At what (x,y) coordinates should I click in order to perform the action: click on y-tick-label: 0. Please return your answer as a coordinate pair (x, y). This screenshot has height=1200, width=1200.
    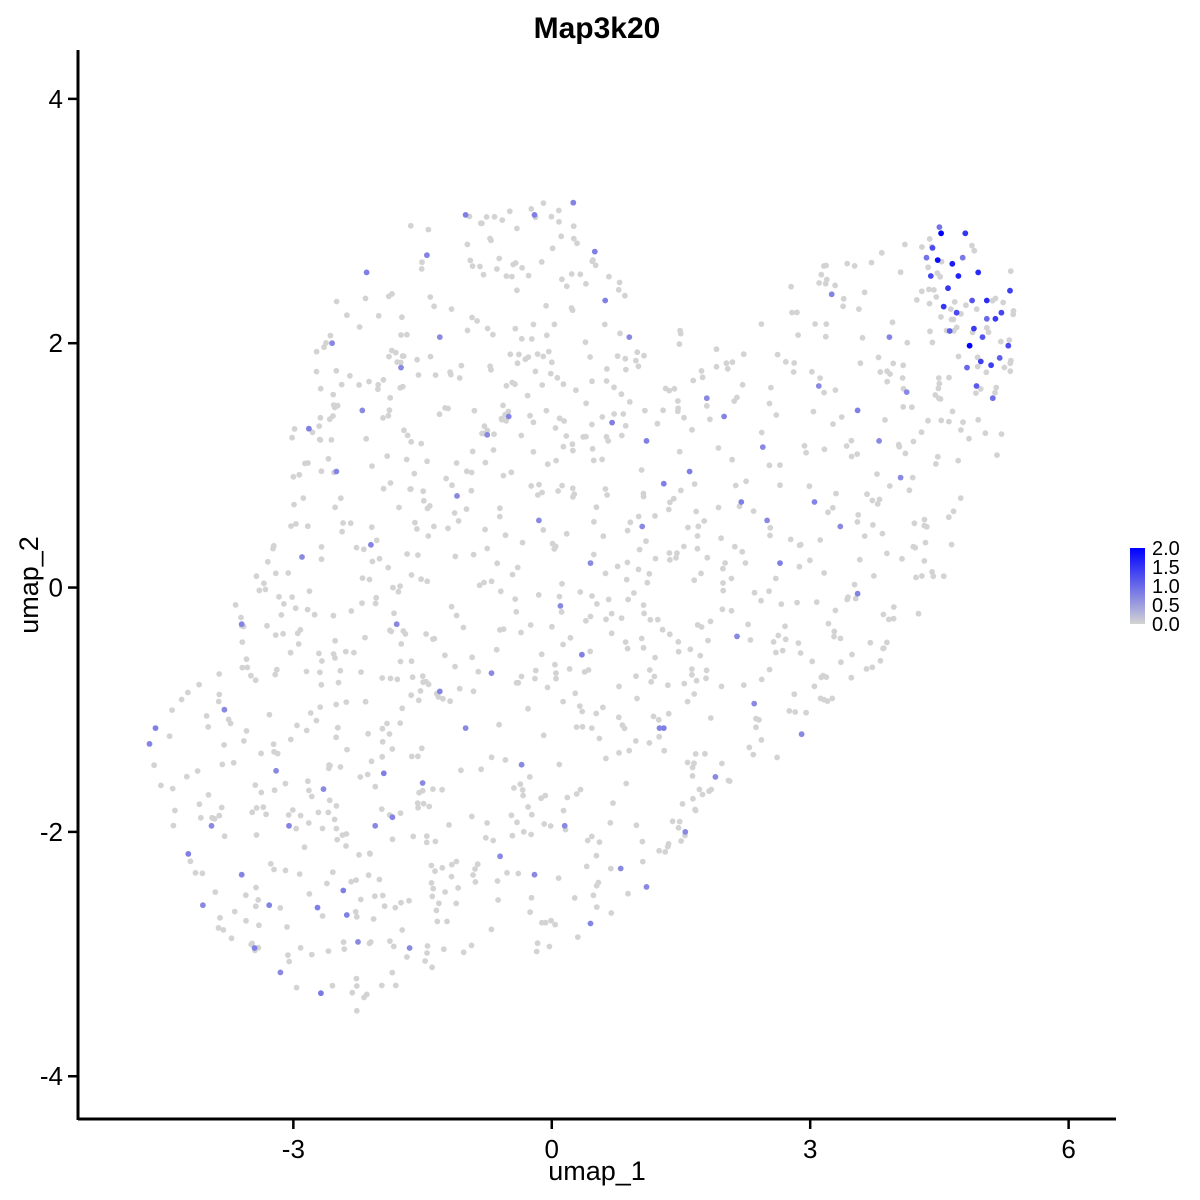
    Looking at the image, I should click on (56, 588).